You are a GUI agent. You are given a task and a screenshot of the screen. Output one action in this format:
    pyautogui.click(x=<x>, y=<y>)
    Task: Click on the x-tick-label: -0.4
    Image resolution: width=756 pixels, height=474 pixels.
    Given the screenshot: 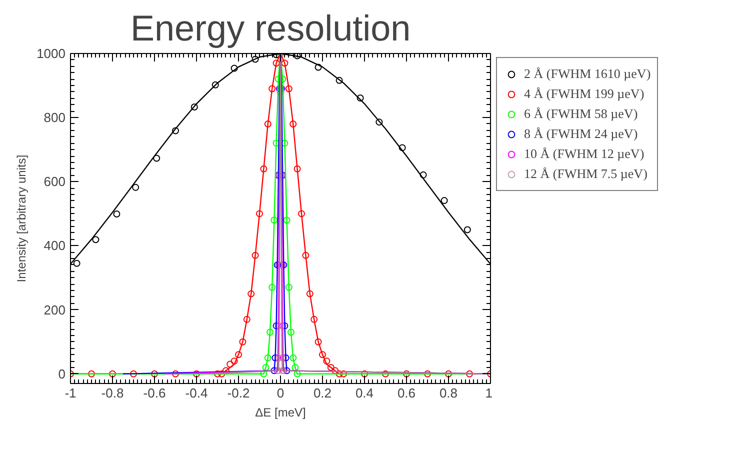 What is the action you would take?
    pyautogui.click(x=196, y=393)
    